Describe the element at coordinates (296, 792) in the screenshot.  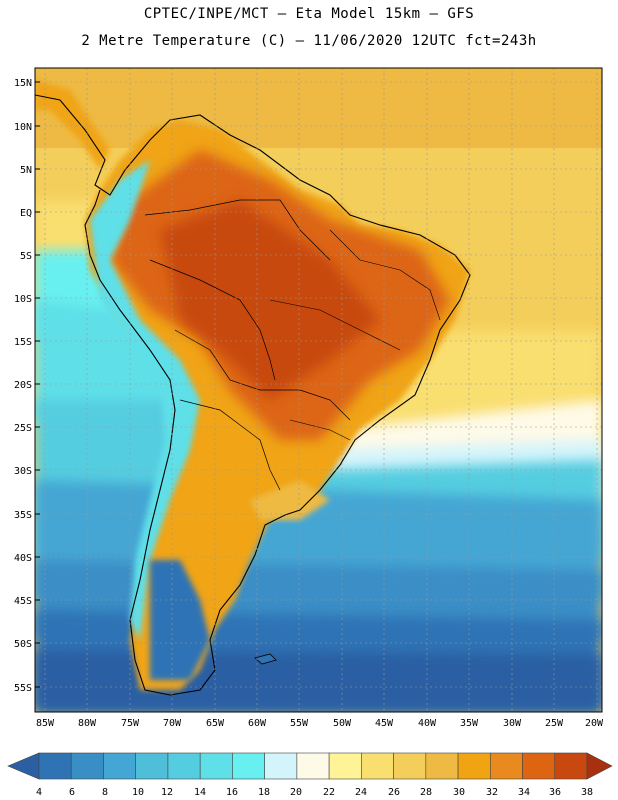
I see `colorbar-label: 20` at that location.